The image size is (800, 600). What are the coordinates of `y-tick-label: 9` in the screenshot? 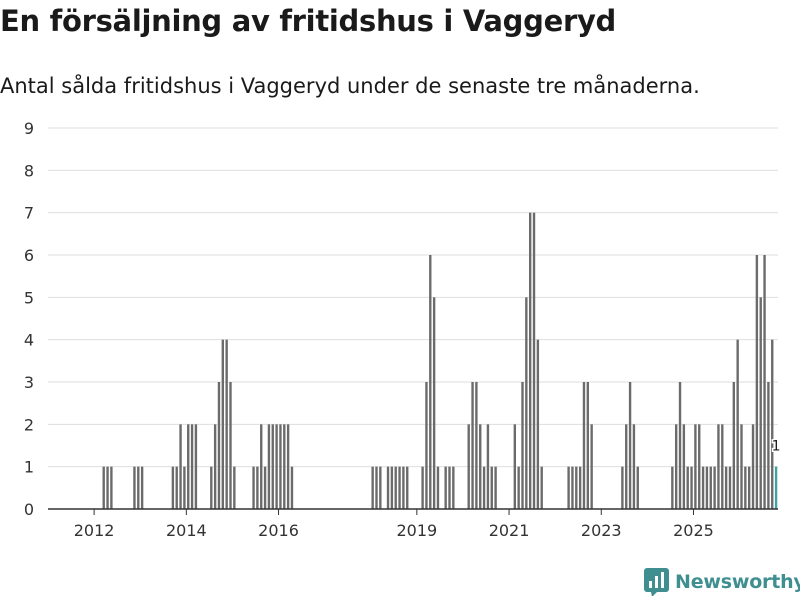 It's located at (29, 128).